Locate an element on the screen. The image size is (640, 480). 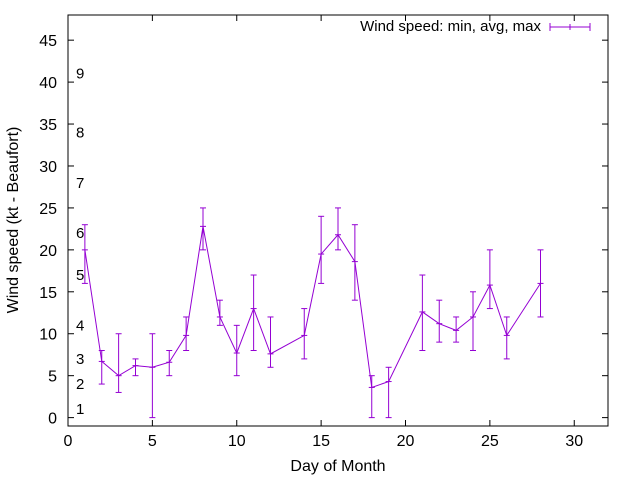
y-tick-label: 45 is located at coordinates (48, 41).